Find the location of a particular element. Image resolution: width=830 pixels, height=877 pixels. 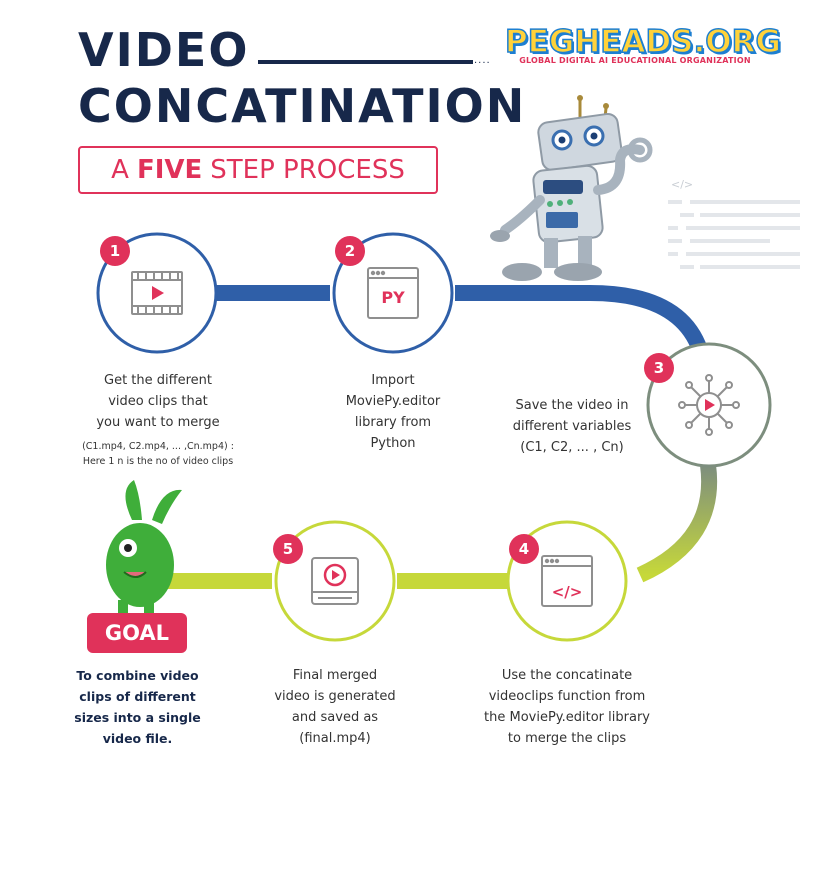

code-lines-decoration is located at coordinates (734, 234).